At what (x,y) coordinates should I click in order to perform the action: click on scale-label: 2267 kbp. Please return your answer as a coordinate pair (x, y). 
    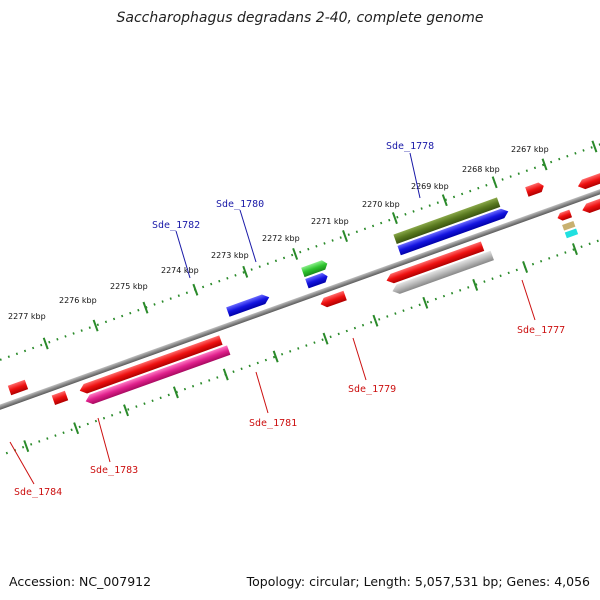
    Looking at the image, I should click on (530, 149).